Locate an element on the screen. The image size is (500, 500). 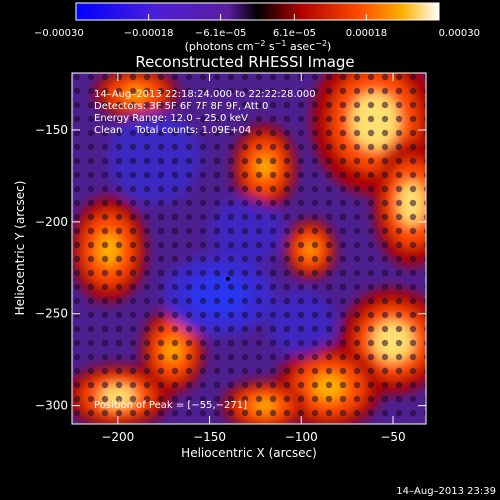
peak-marker is located at coordinates (227, 278).